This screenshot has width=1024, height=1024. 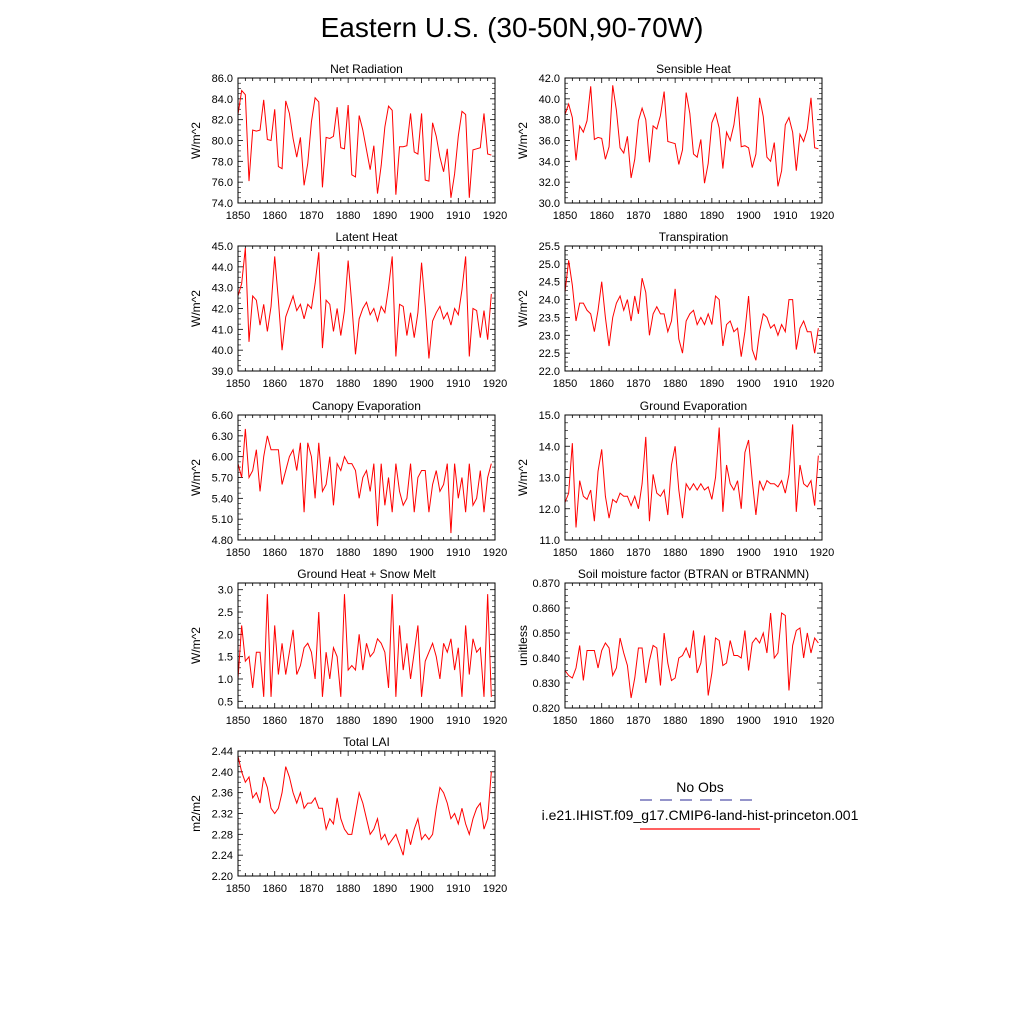 I want to click on y-tick-label: 39.0, so click(x=222, y=372).